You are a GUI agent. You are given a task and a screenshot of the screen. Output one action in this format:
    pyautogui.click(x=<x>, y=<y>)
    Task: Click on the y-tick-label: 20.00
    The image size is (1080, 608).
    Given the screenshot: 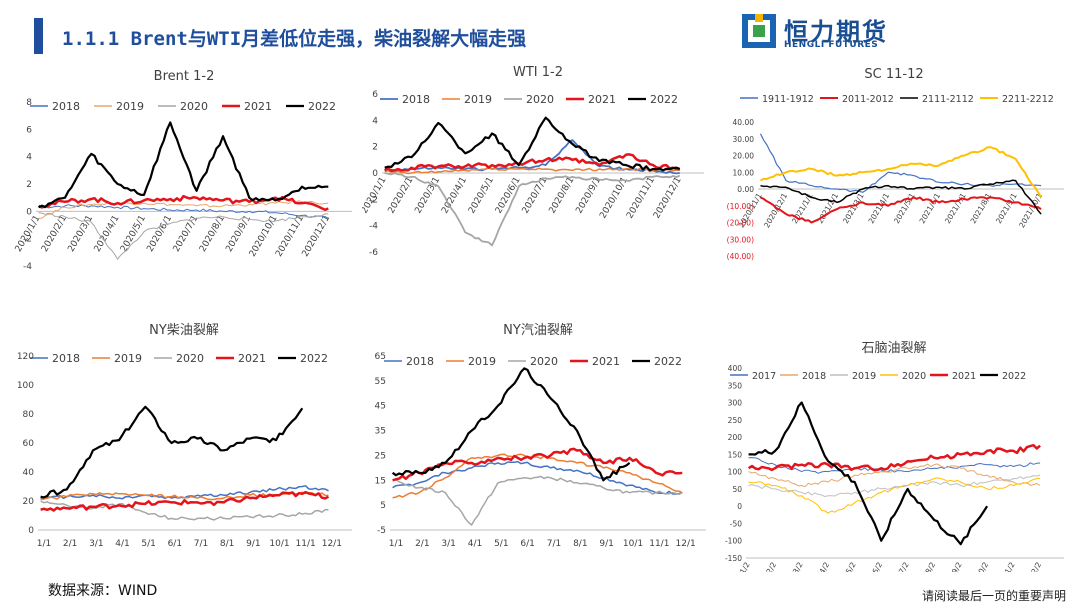 What is the action you would take?
    pyautogui.click(x=744, y=156)
    